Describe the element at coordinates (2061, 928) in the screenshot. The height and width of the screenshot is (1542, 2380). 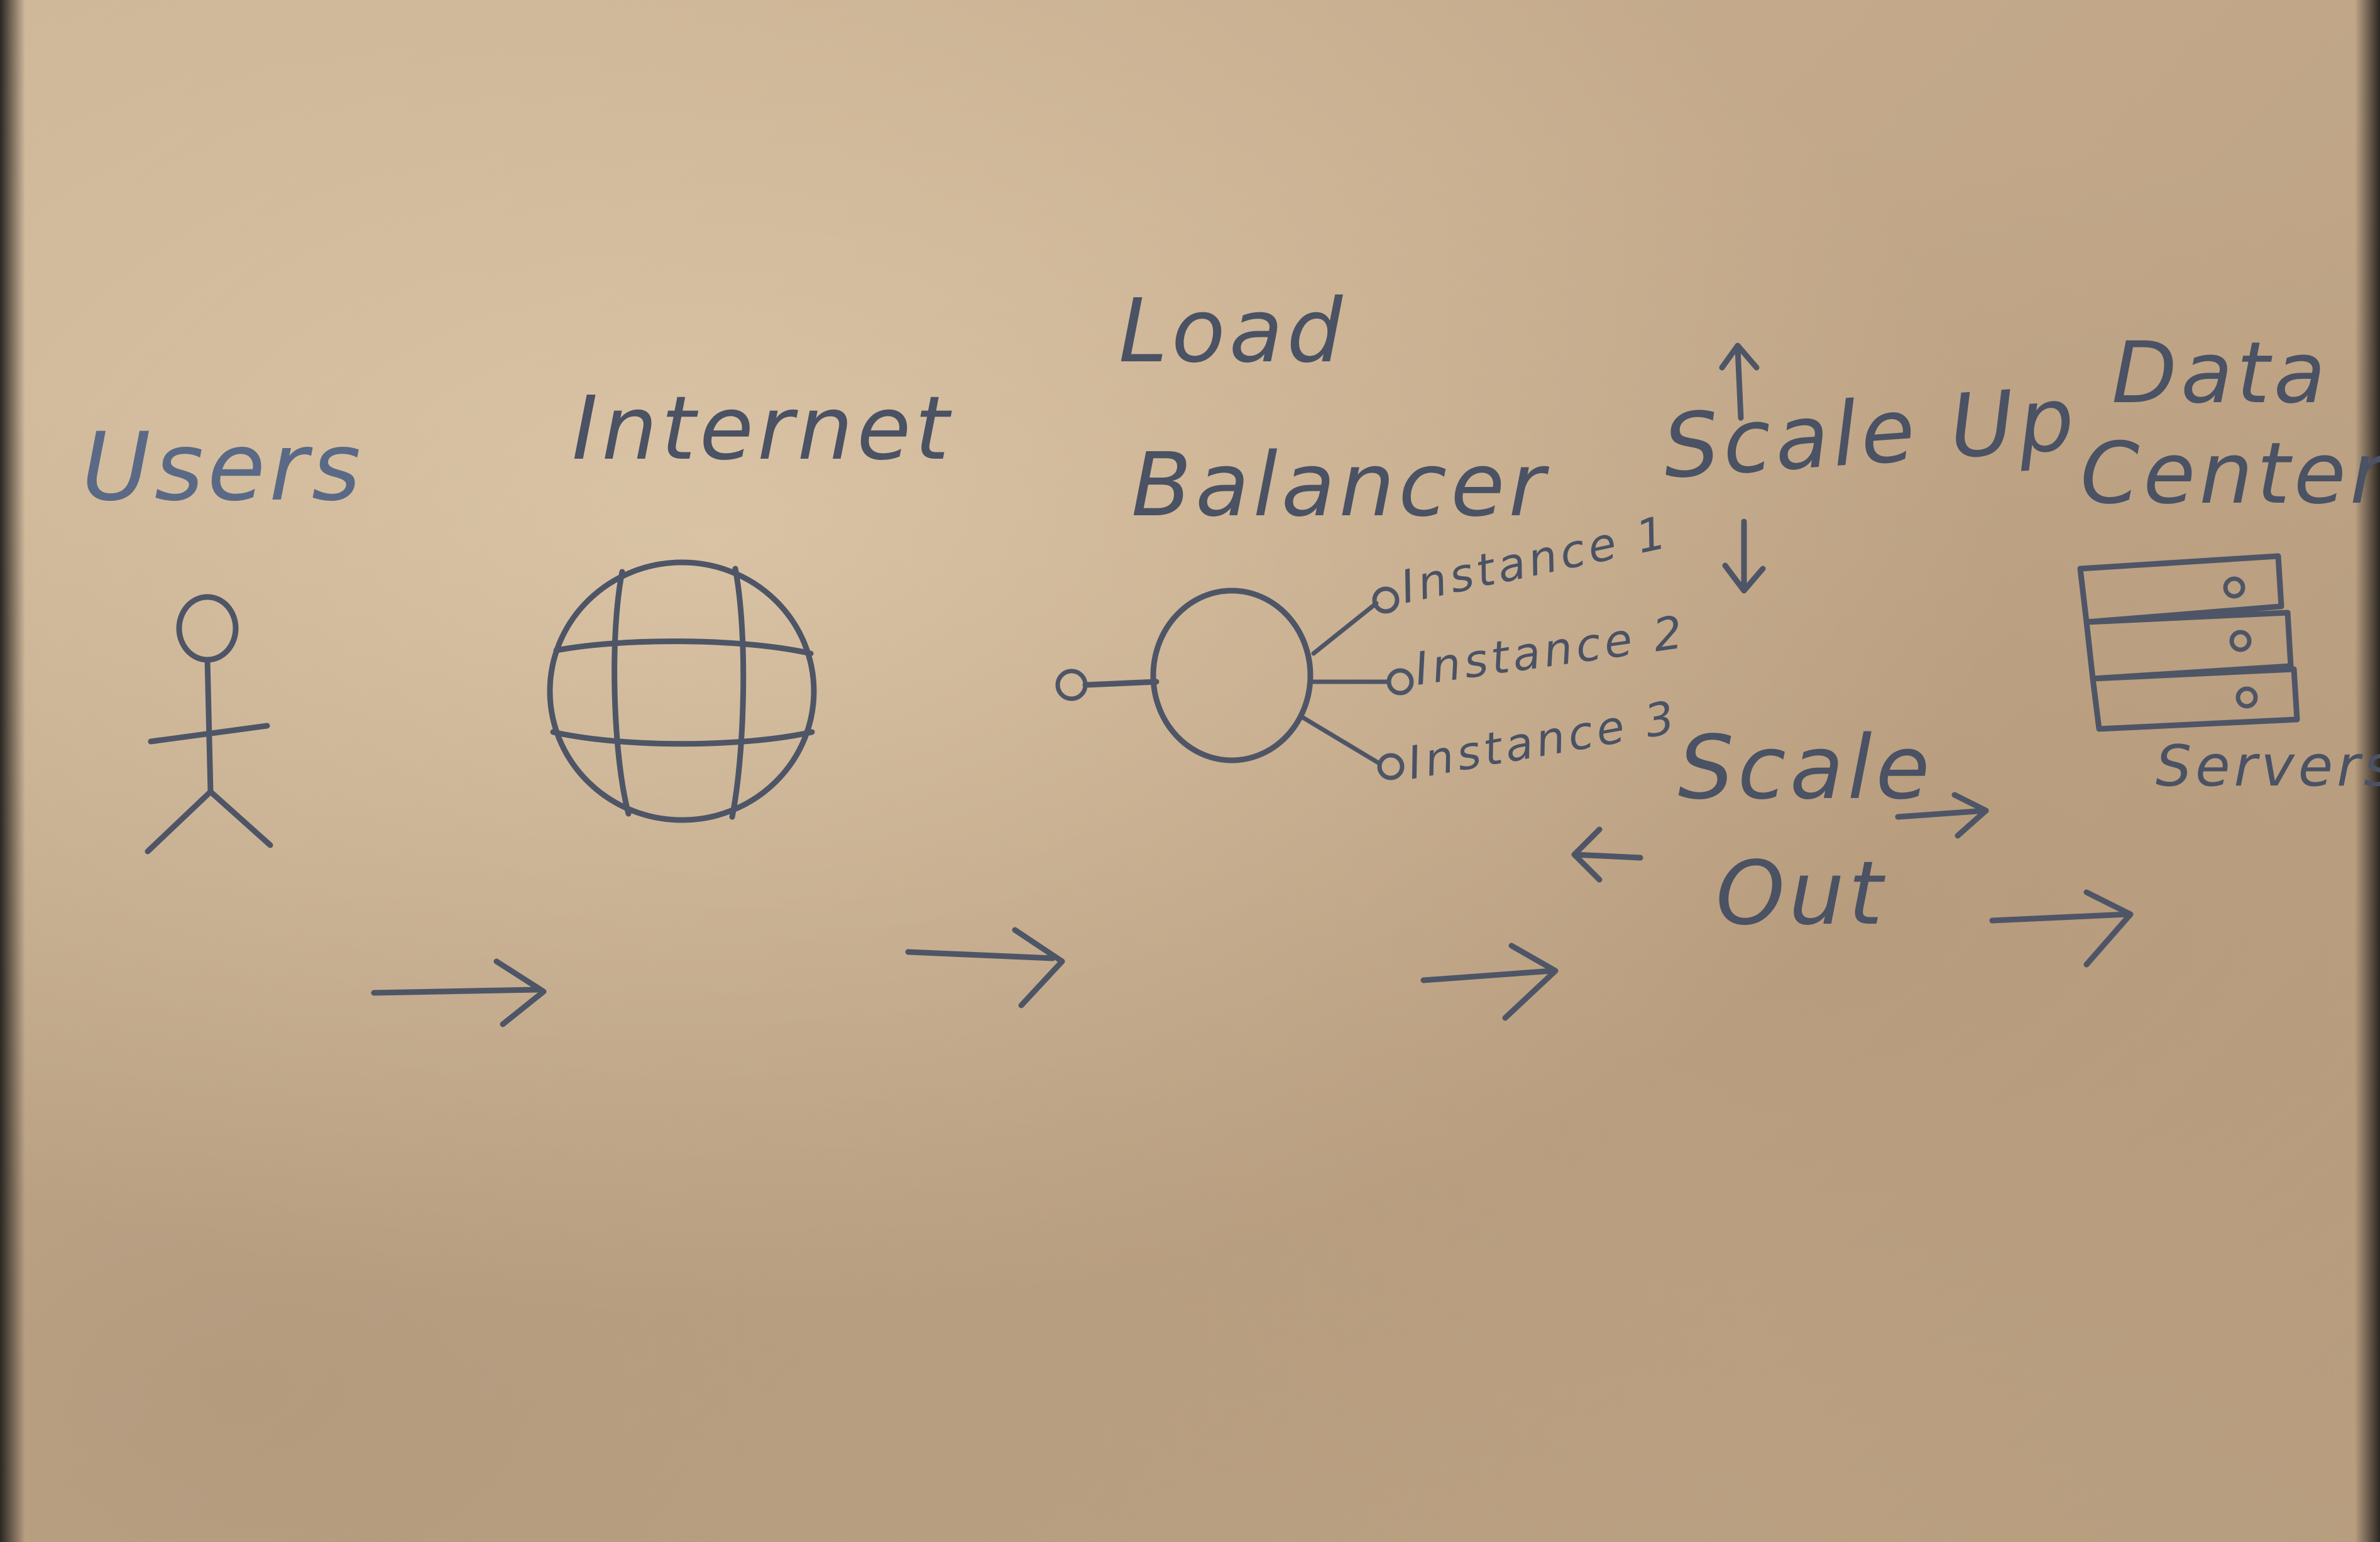
I see `arrow-to-data-center-icon` at that location.